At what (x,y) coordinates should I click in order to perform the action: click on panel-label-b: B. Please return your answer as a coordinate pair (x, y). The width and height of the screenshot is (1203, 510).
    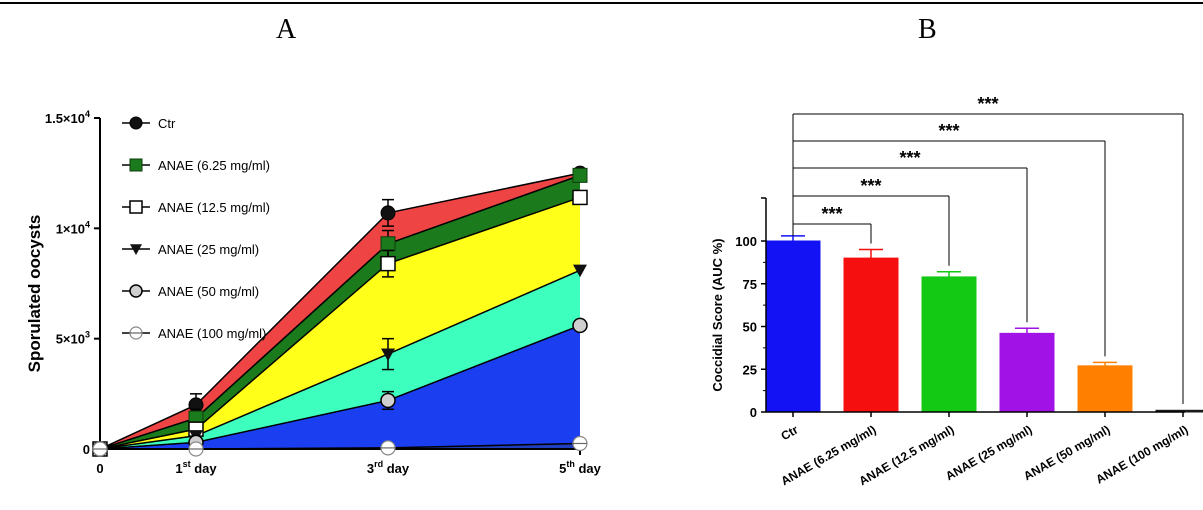
    Looking at the image, I should click on (927, 29).